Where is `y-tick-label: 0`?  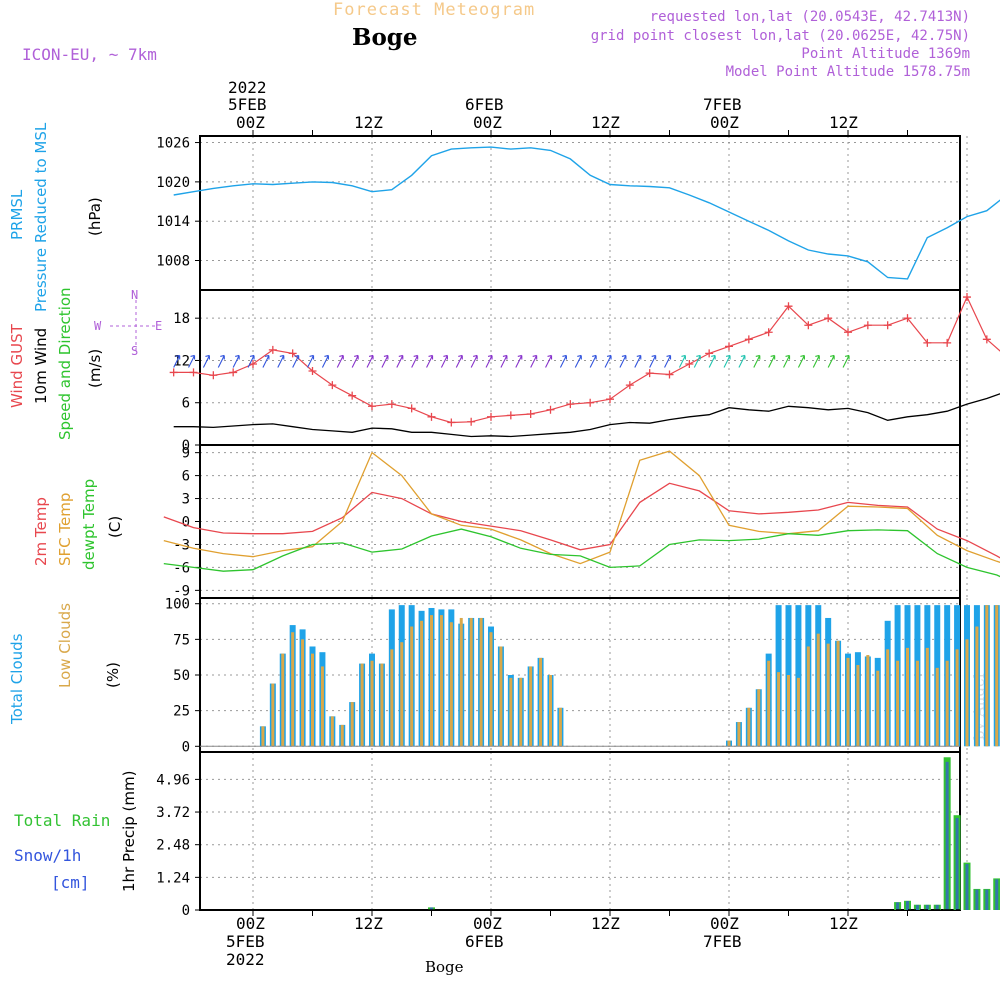
y-tick-label: 0 is located at coordinates (186, 523).